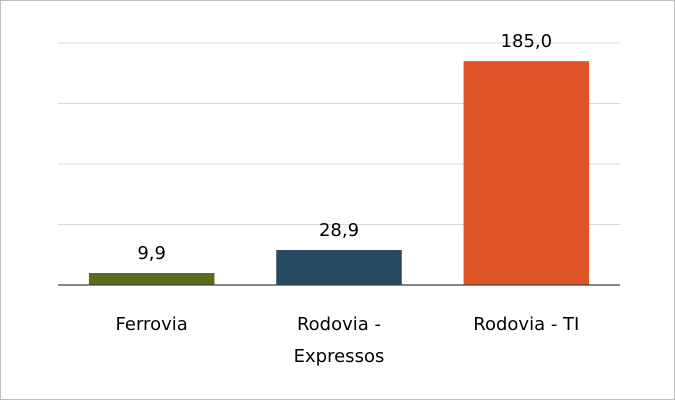 The image size is (675, 400). Describe the element at coordinates (151, 253) in the screenshot. I see `data-label: 9,9` at that location.